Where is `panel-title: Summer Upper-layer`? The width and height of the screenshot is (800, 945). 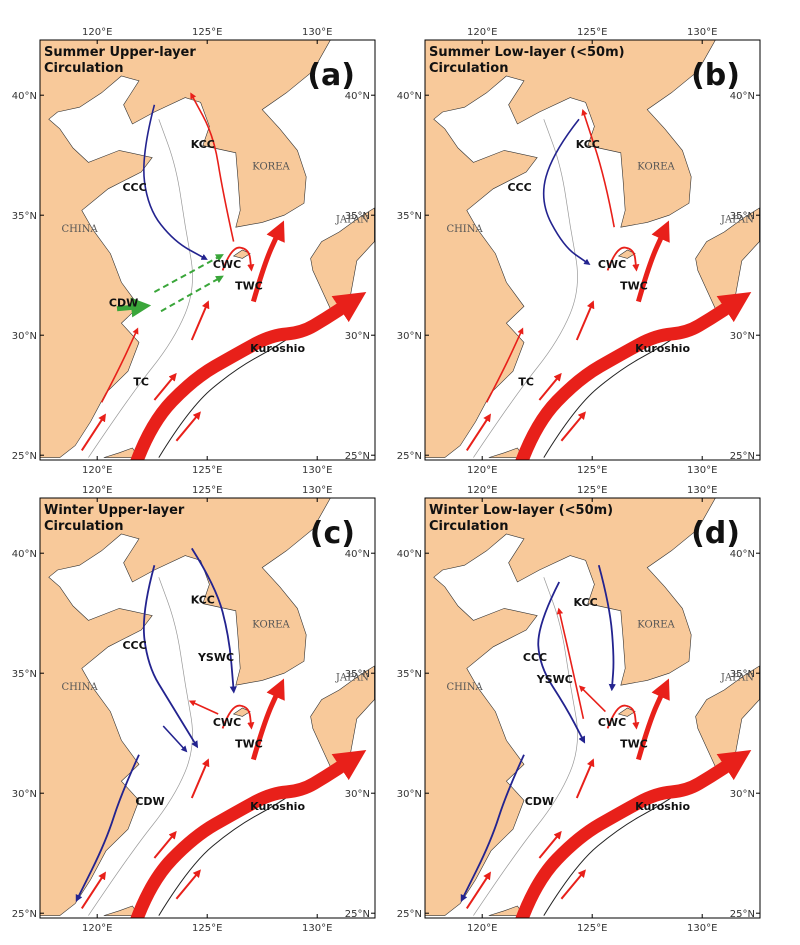
panel-title: Summer Upper-layer is located at coordinates (120, 52).